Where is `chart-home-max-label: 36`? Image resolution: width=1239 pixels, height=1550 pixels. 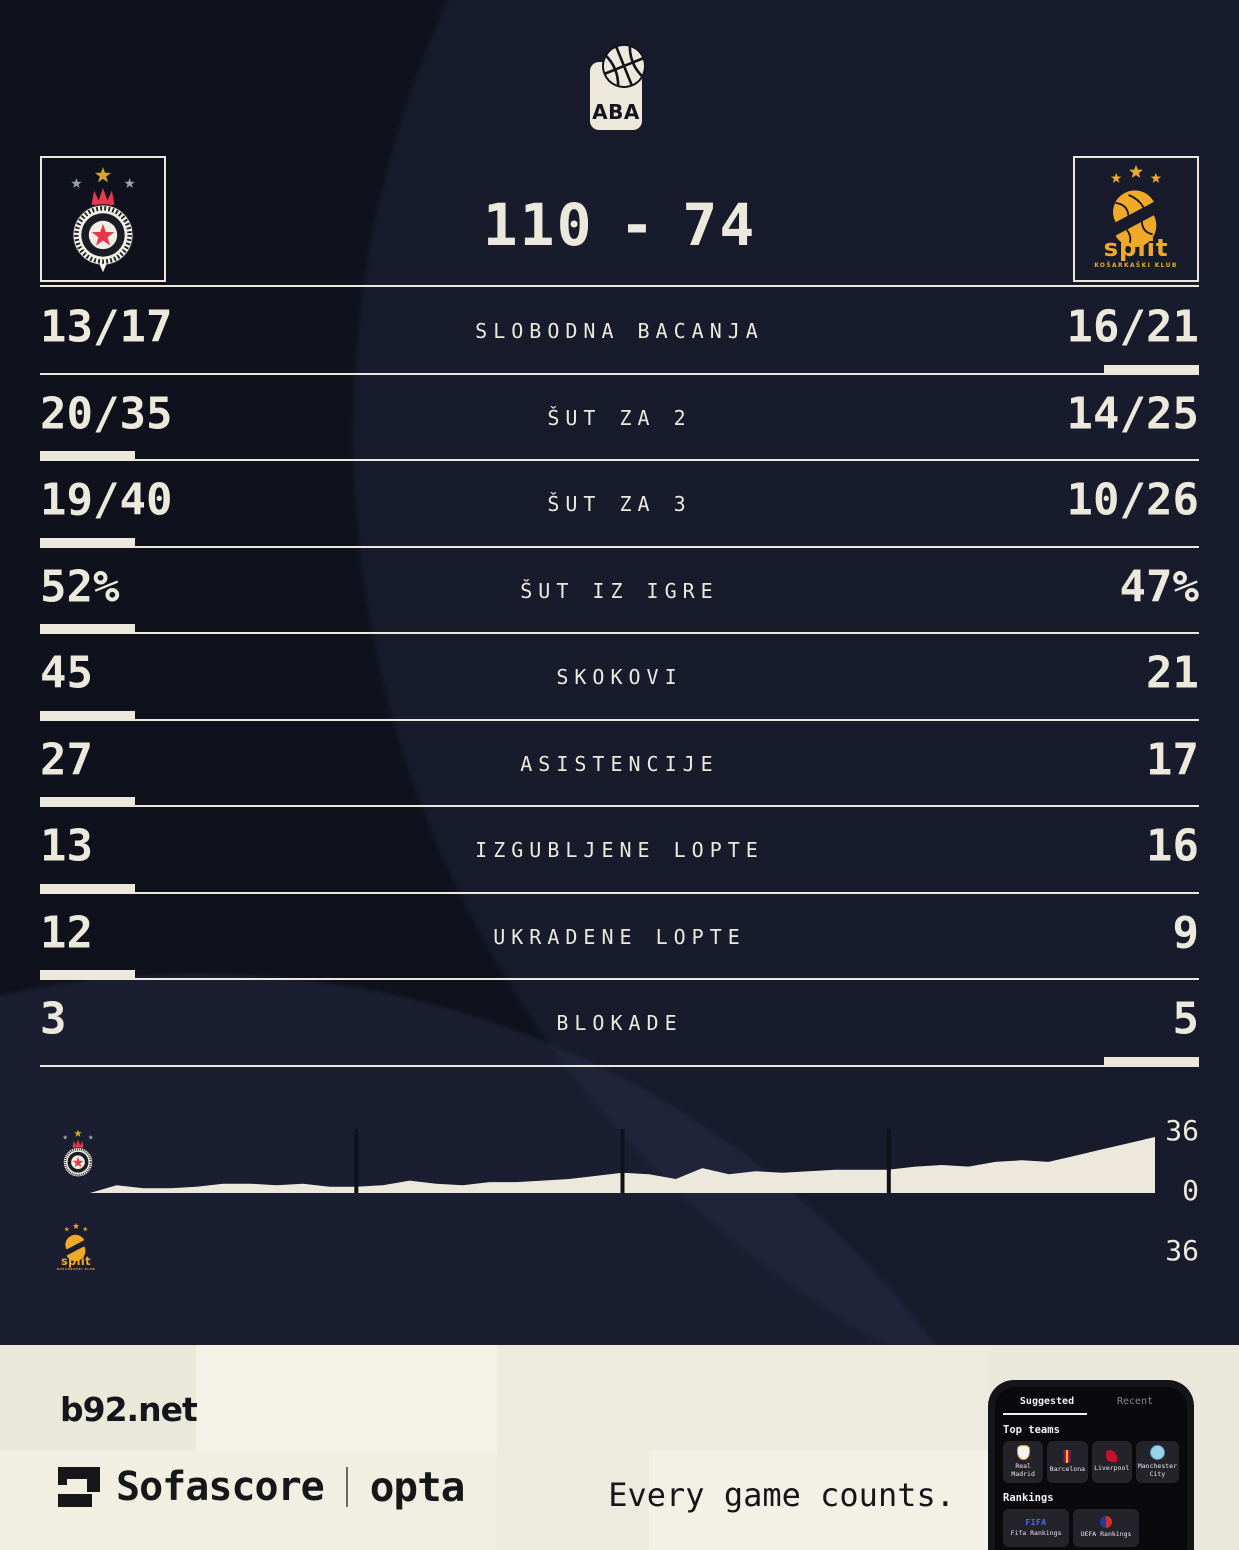 chart-home-max-label: 36 is located at coordinates (1182, 1130).